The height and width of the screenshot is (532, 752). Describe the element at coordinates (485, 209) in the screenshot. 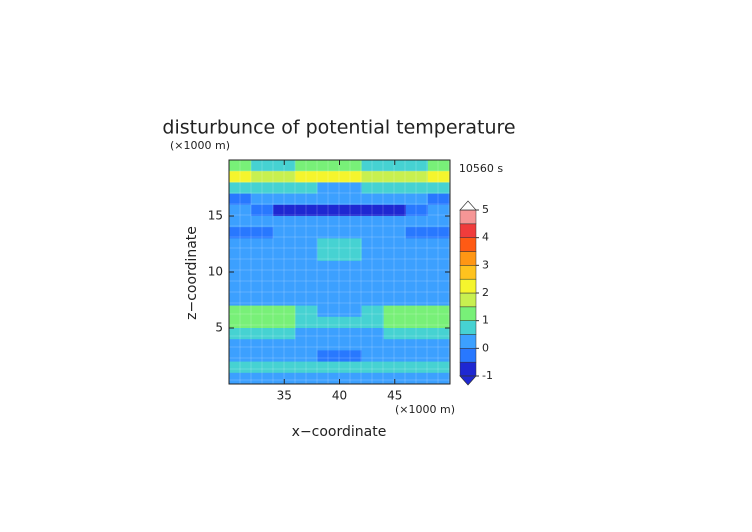

I see `colorbar-tick-label: 5` at that location.